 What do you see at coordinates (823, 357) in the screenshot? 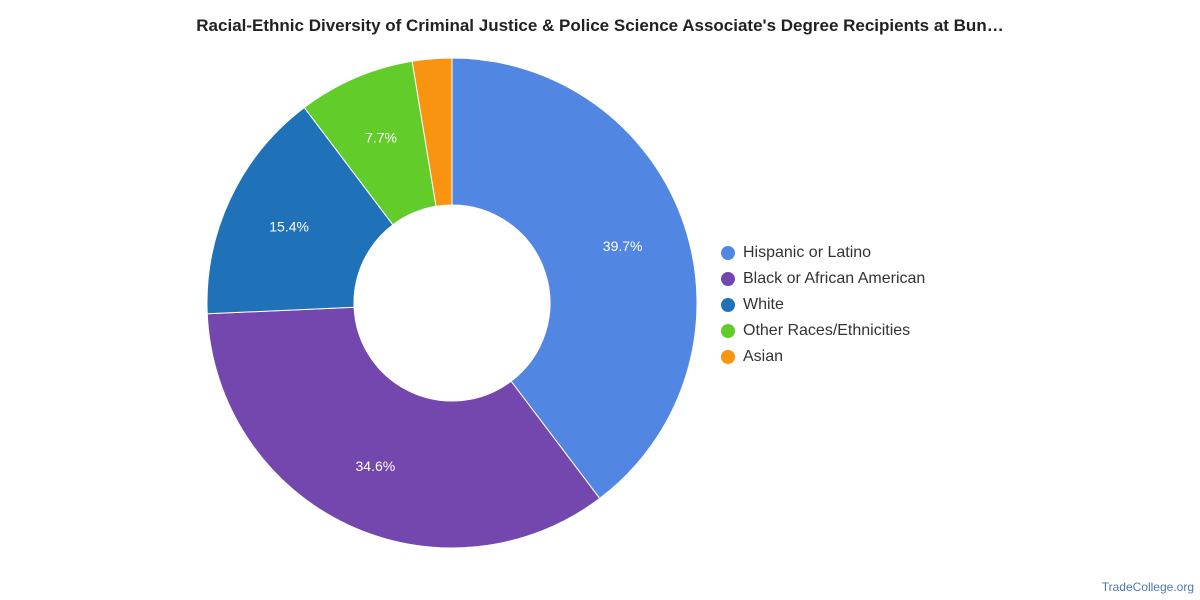
I see `legend-item: Asian` at bounding box center [823, 357].